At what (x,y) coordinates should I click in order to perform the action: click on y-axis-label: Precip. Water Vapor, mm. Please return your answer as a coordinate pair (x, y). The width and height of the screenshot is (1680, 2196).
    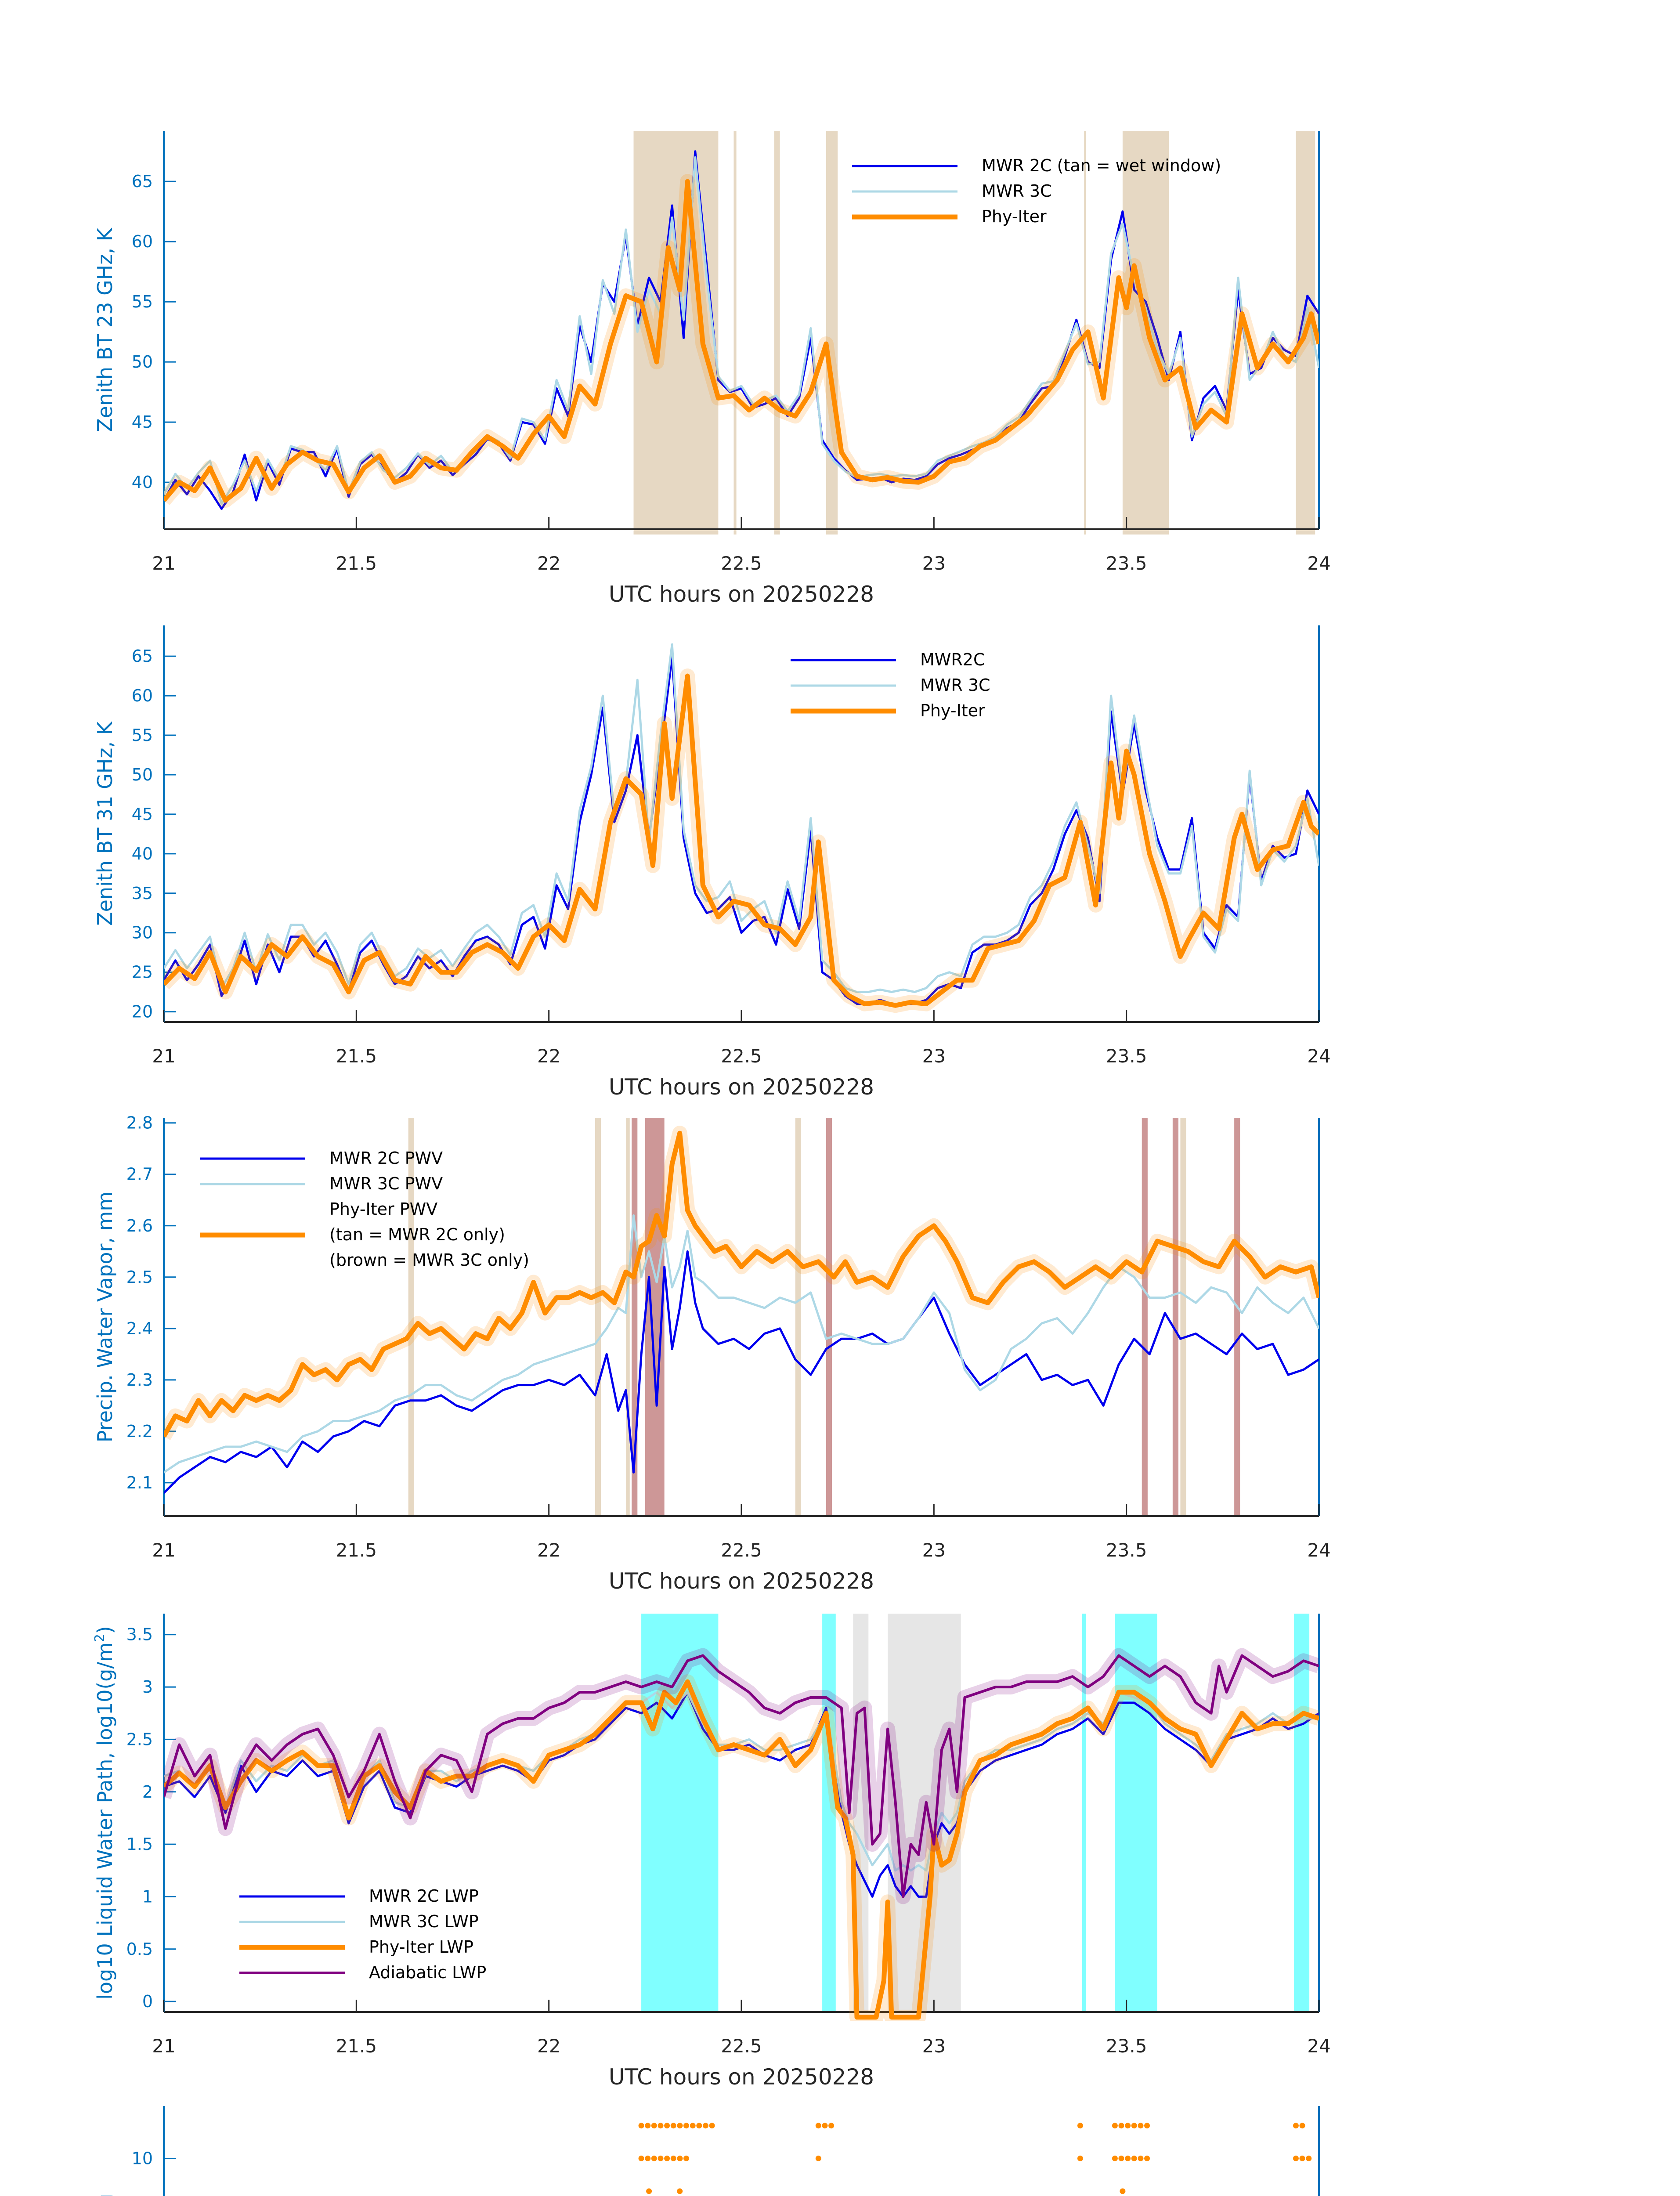
    Looking at the image, I should click on (105, 1317).